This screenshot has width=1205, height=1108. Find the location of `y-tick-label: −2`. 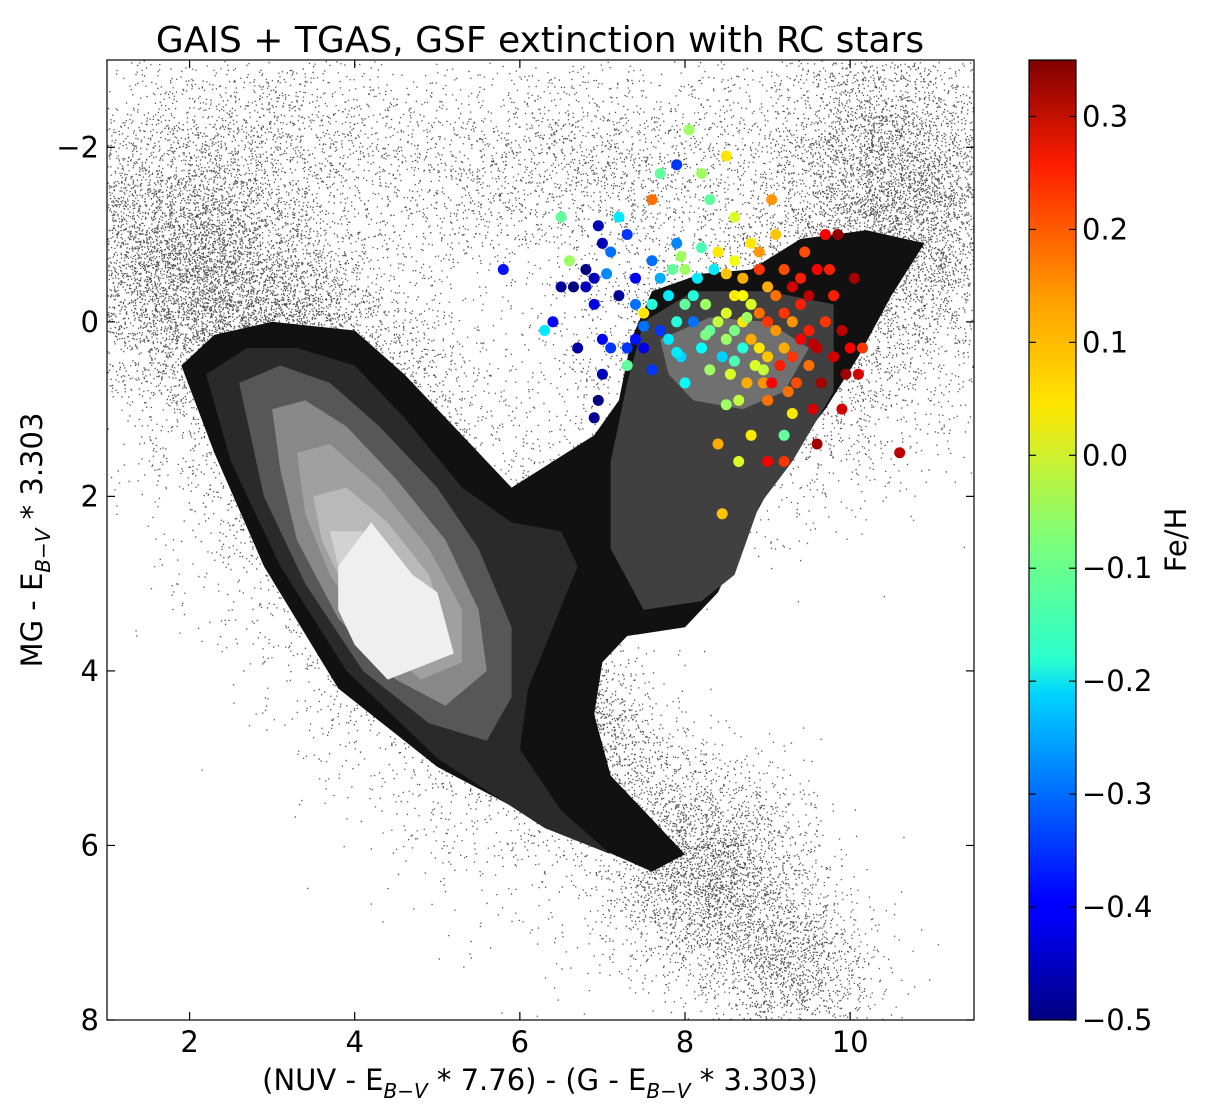

y-tick-label: −2 is located at coordinates (77, 147).